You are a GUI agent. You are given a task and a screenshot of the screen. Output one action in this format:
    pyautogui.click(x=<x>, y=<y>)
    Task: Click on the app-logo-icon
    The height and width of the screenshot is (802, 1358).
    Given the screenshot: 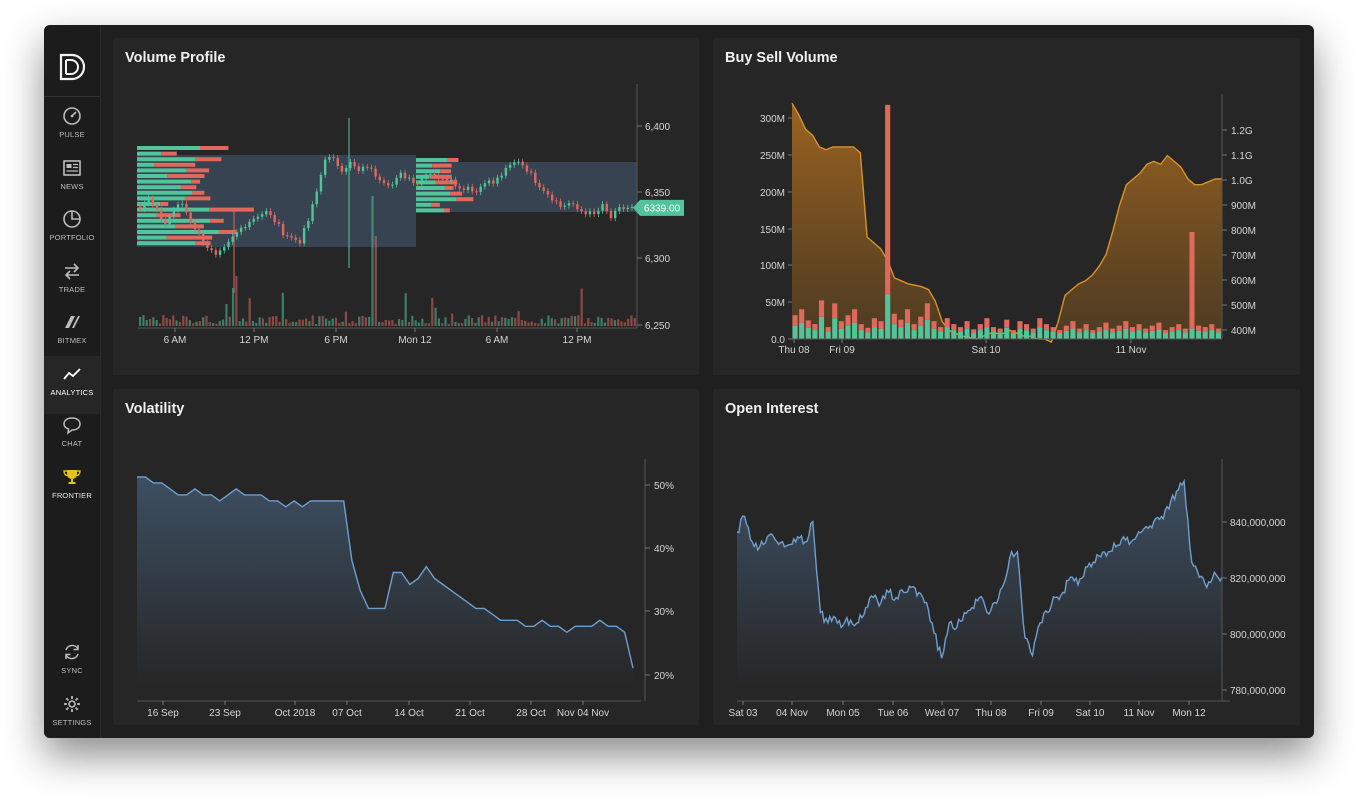 What is the action you would take?
    pyautogui.click(x=72, y=67)
    